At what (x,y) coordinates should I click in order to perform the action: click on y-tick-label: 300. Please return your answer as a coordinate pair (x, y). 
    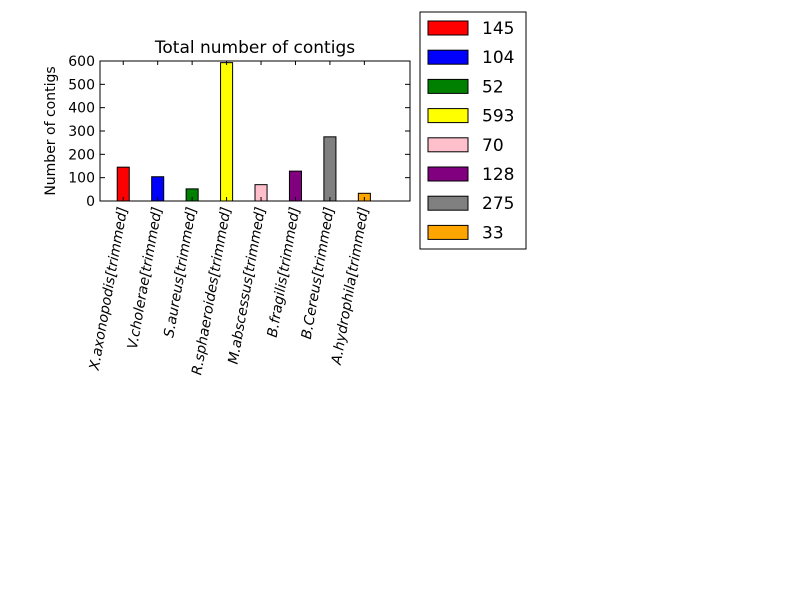
    Looking at the image, I should click on (81, 132).